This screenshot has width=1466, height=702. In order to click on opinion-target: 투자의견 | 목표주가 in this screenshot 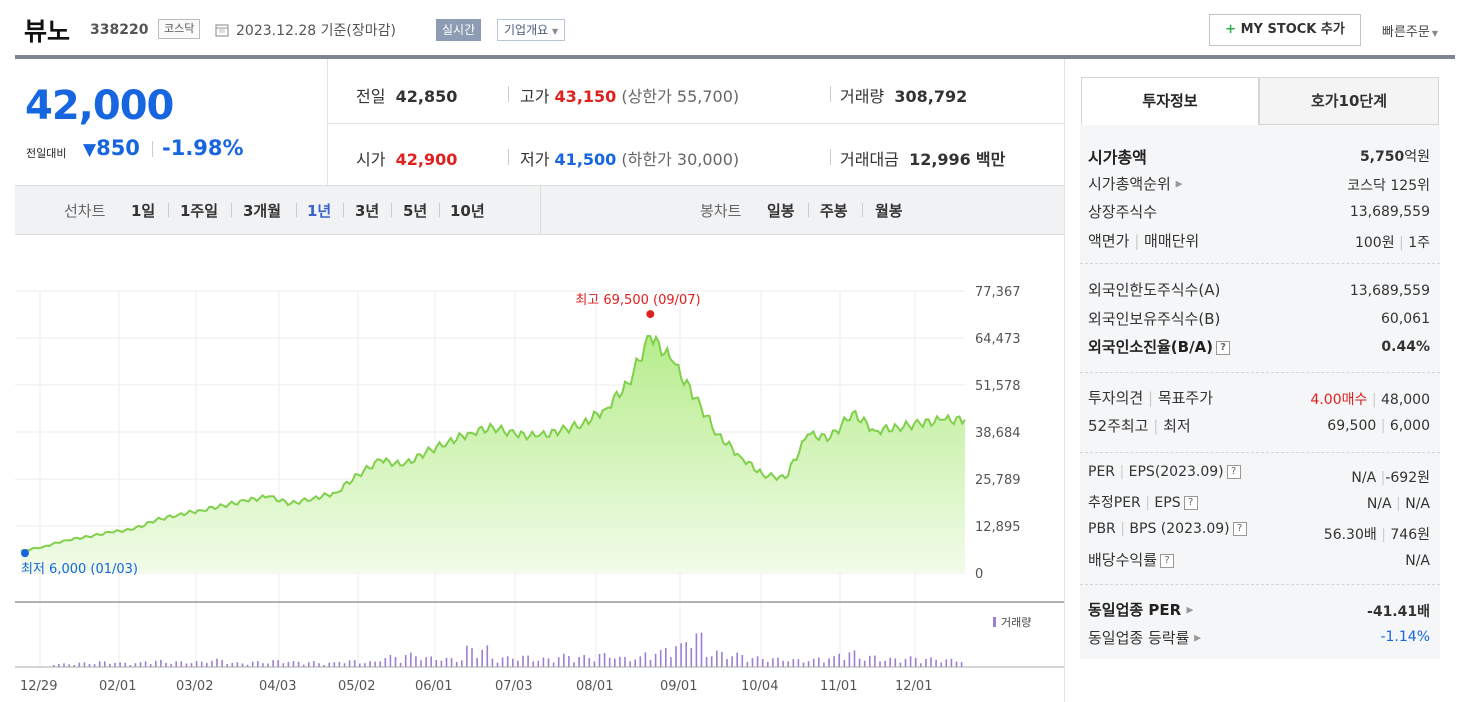, I will do `click(1151, 398)`.